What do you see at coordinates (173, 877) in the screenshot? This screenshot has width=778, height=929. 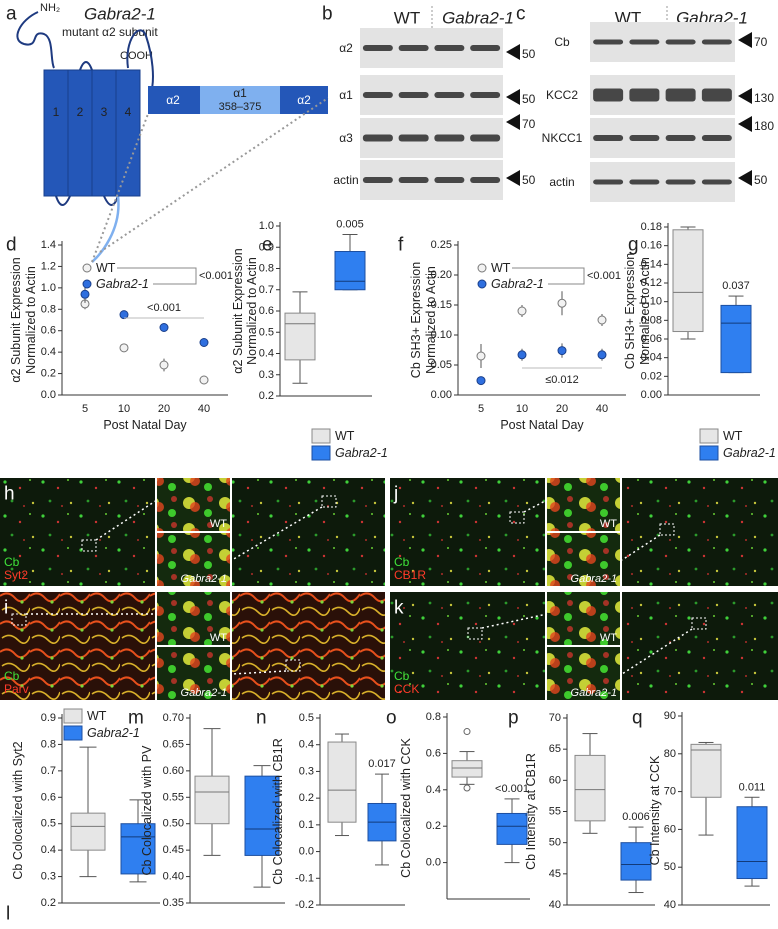 I see `y-tick-label: 0.40` at bounding box center [173, 877].